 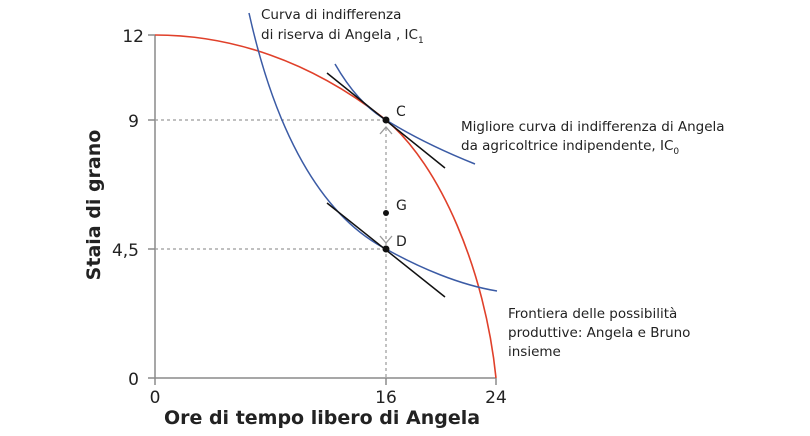 What do you see at coordinates (401, 112) in the screenshot?
I see `point-c-label: C` at bounding box center [401, 112].